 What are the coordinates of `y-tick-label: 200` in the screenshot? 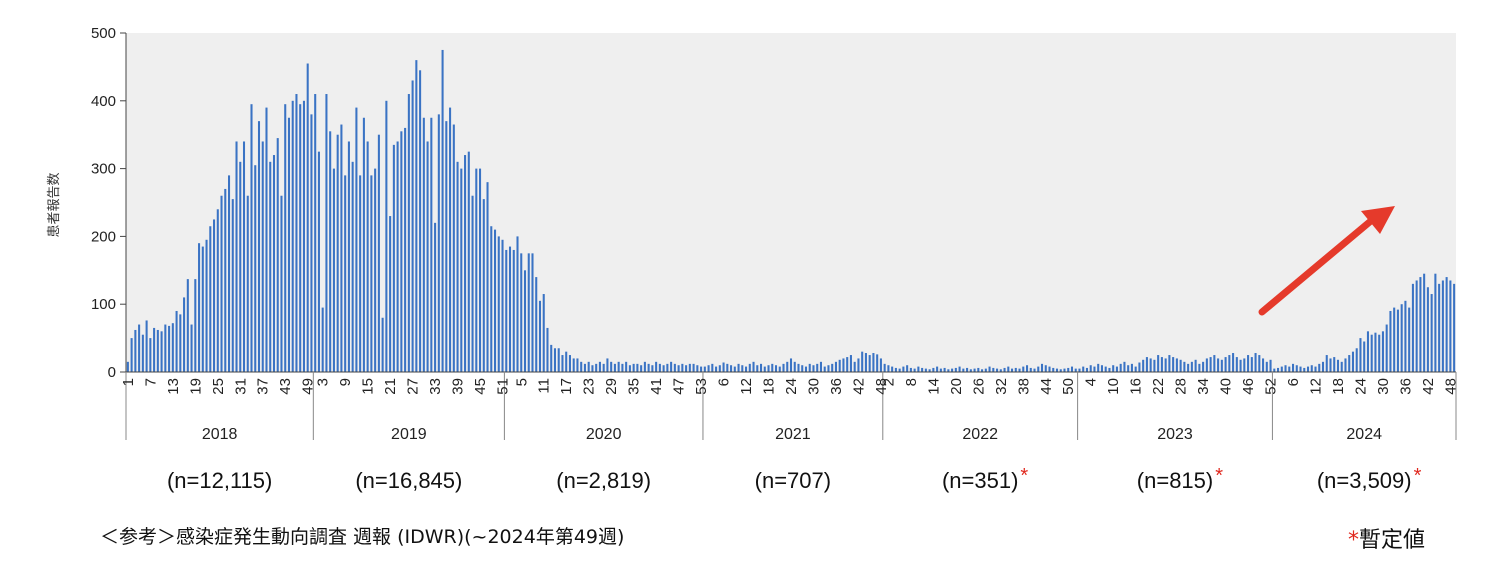 It's located at (103, 236).